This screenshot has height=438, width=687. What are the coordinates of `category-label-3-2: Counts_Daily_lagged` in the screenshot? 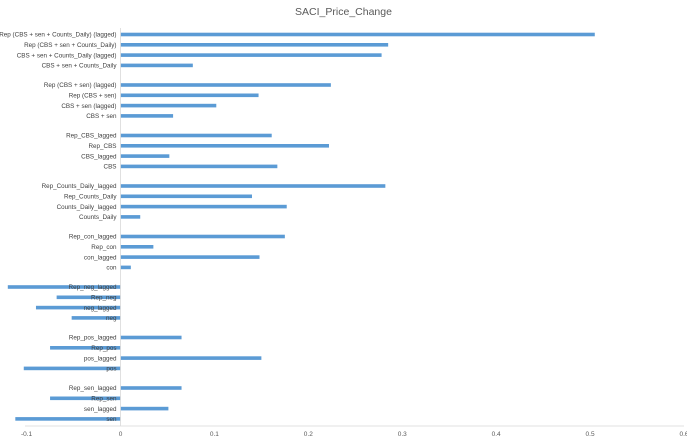 It's located at (87, 207).